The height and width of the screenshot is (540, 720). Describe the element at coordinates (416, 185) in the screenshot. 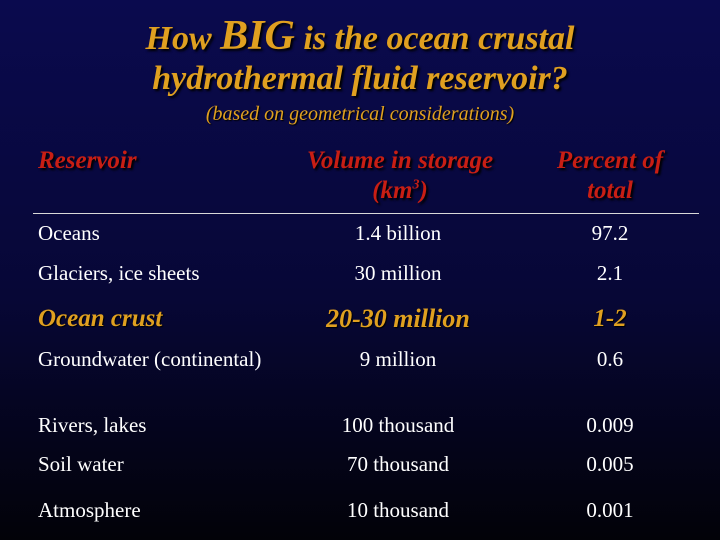

I see `volume-unit-sup: 3` at that location.